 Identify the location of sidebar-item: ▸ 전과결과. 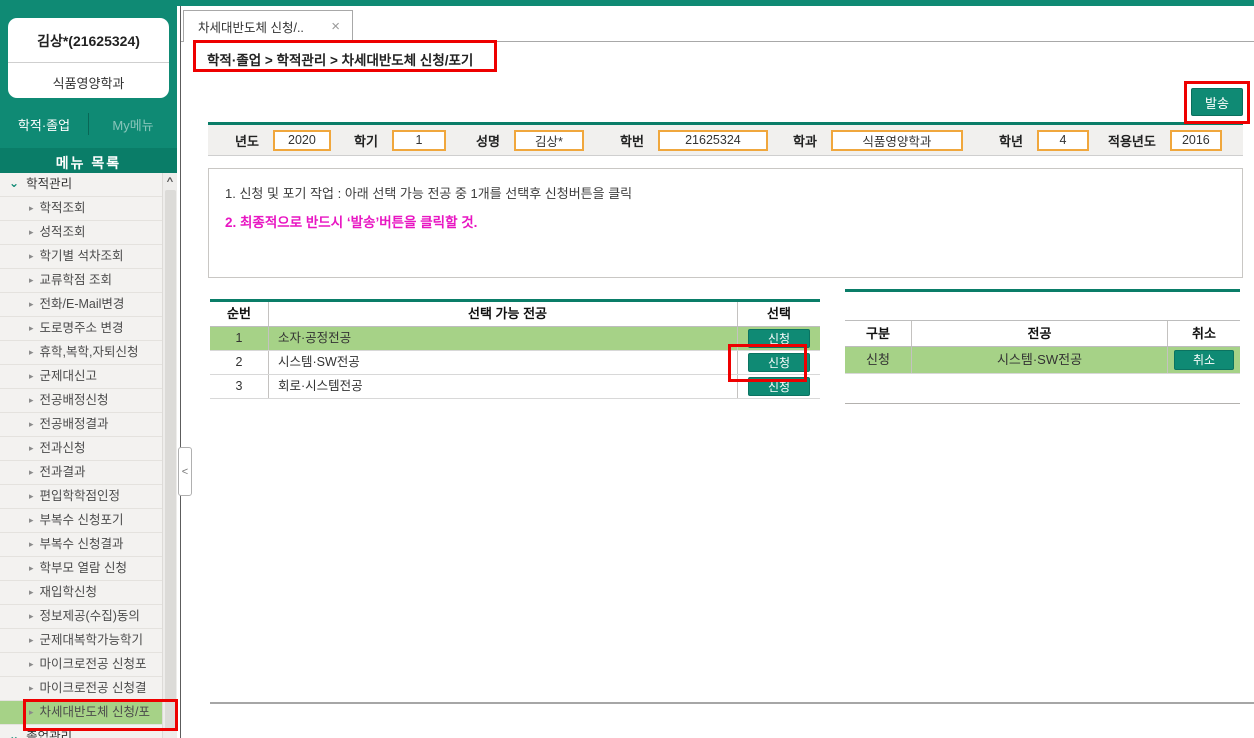
(81, 473).